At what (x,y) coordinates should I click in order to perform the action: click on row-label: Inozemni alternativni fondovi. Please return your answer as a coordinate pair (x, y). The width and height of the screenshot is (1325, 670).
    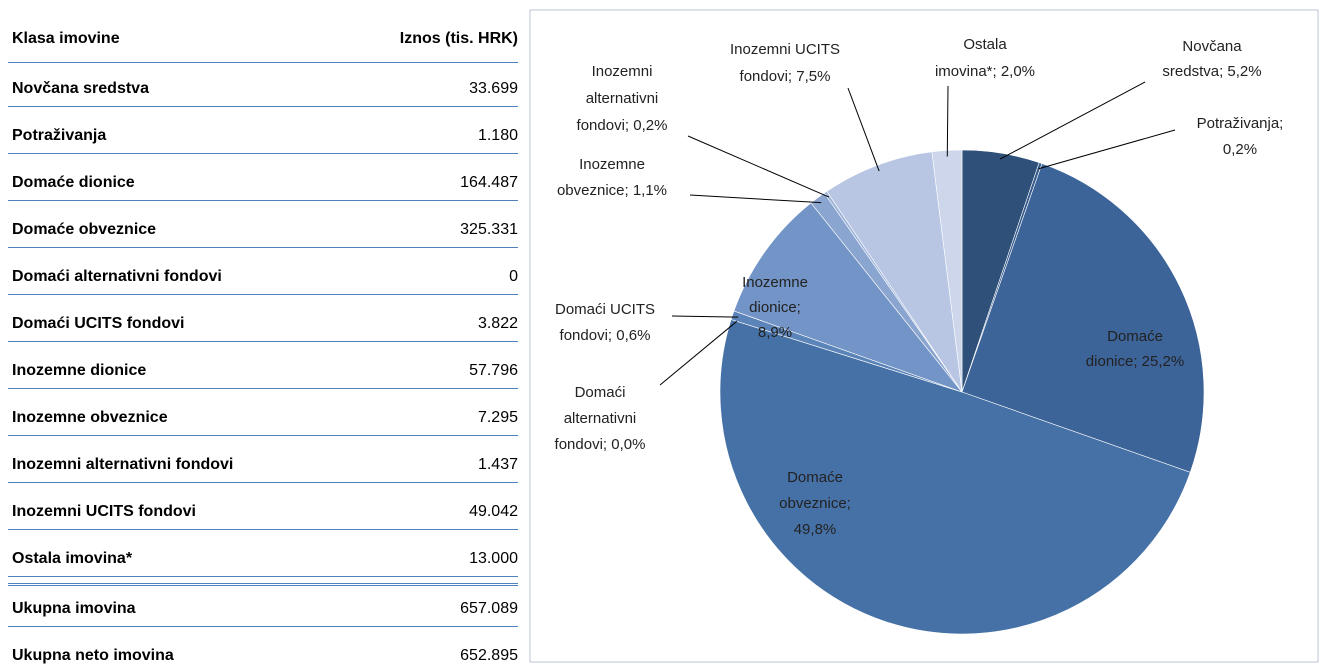
    Looking at the image, I should click on (123, 464).